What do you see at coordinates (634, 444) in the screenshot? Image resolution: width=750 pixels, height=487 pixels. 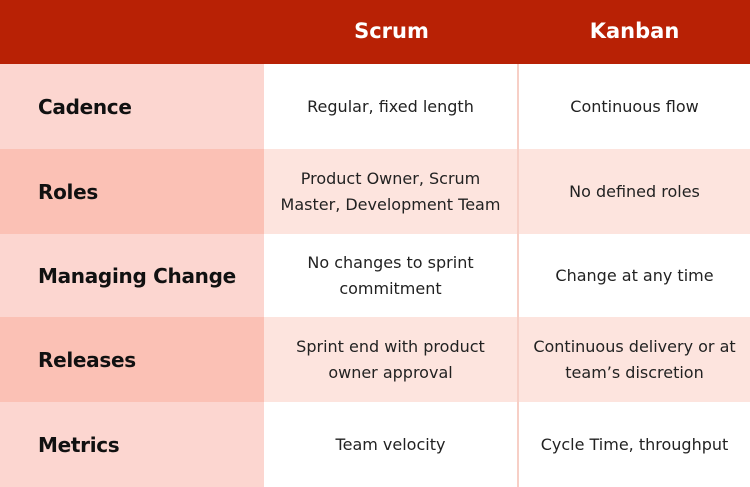 I see `cell-text: Cycle Time, throughput` at bounding box center [634, 444].